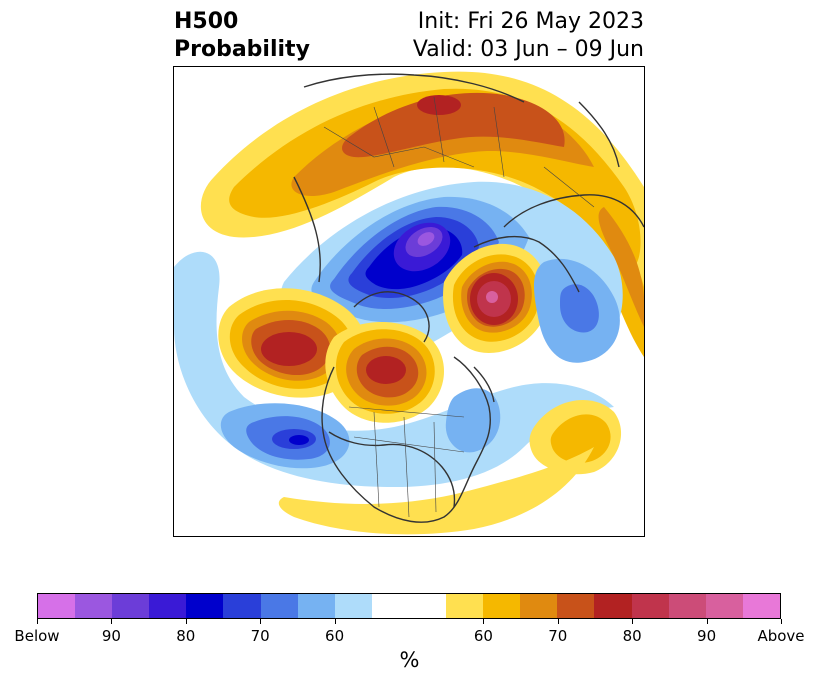  Describe the element at coordinates (621, 267) in the screenshot. I see `asia-above-band-inner` at that location.